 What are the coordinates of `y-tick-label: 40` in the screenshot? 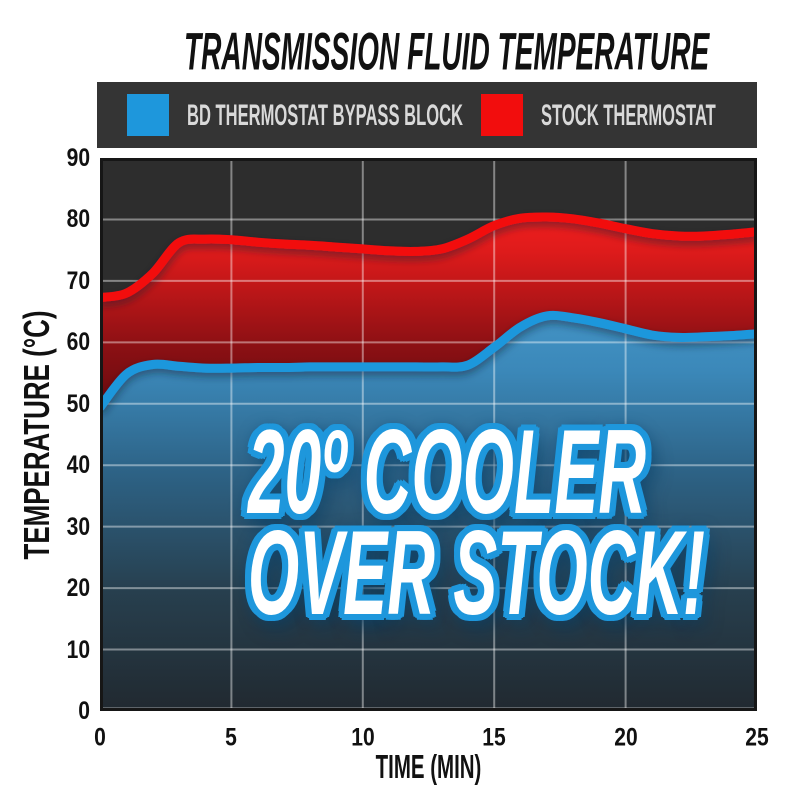 It's located at (78, 464).